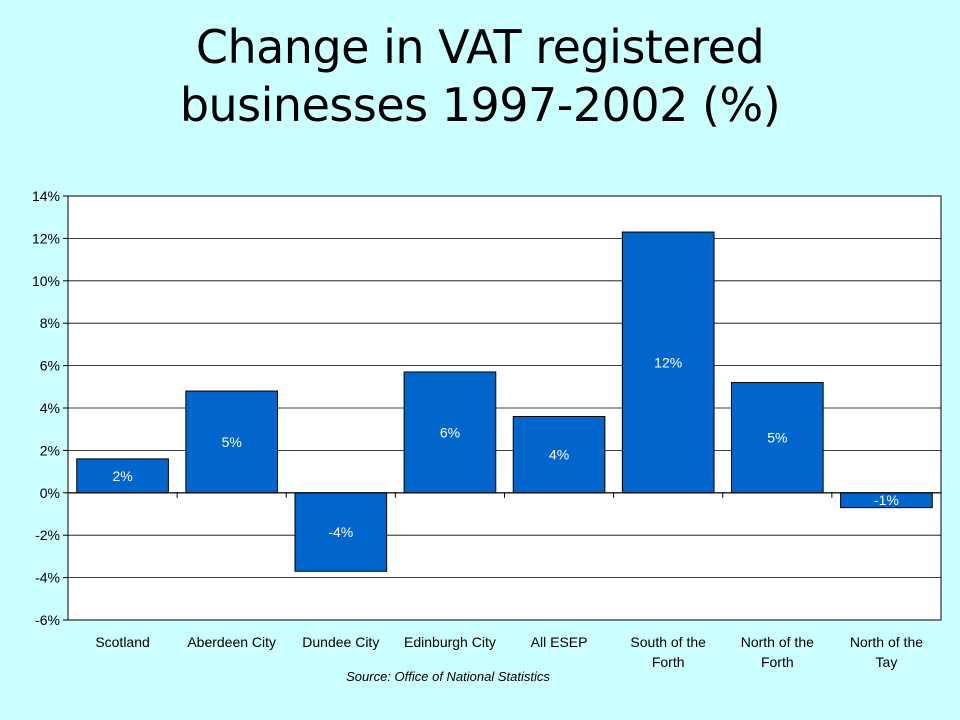  What do you see at coordinates (46, 196) in the screenshot?
I see `y-tick-label: 14%` at bounding box center [46, 196].